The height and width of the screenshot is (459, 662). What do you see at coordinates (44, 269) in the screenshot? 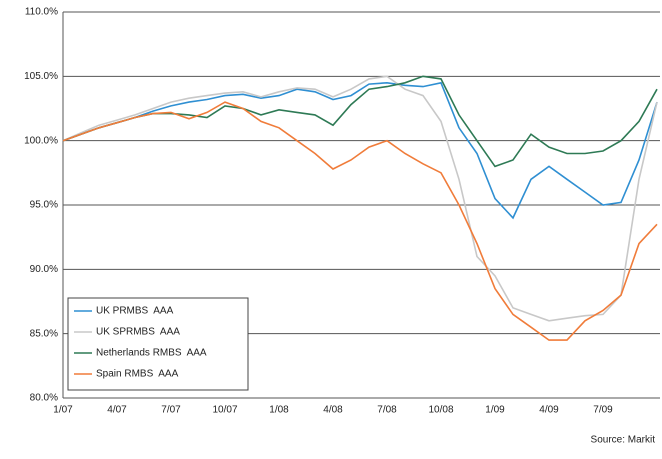
I see `y-tick-label: 90.0%` at bounding box center [44, 269].